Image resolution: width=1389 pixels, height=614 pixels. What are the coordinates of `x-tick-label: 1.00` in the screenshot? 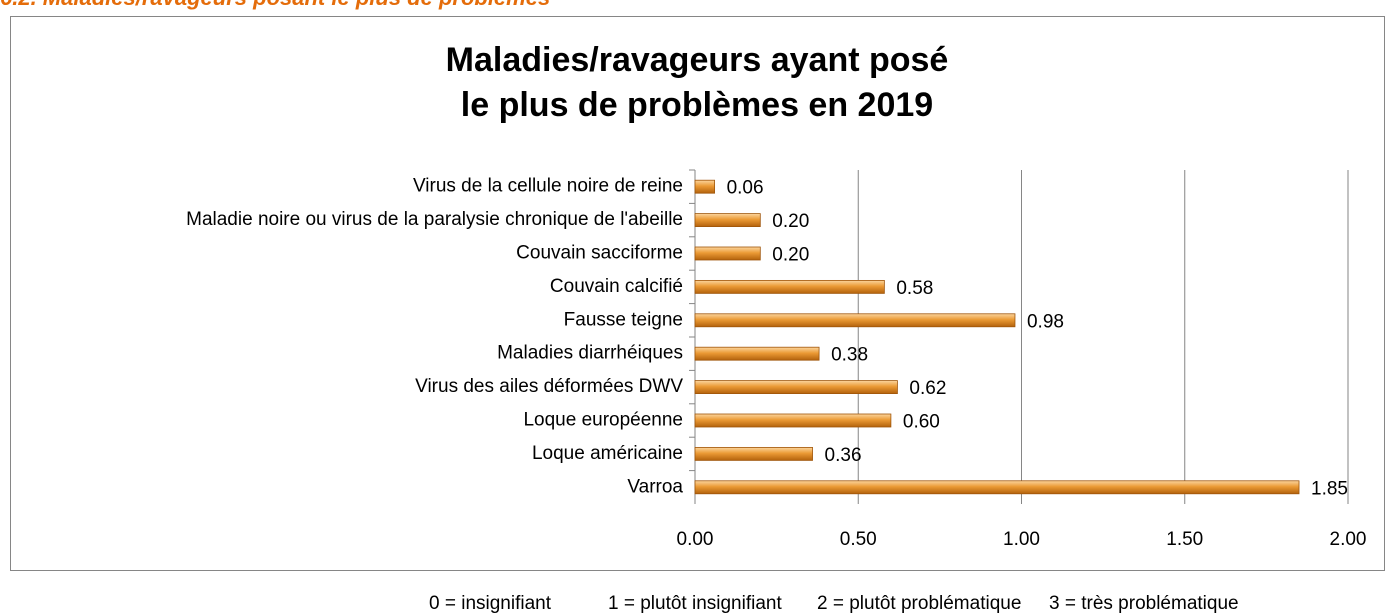 It's located at (1021, 539).